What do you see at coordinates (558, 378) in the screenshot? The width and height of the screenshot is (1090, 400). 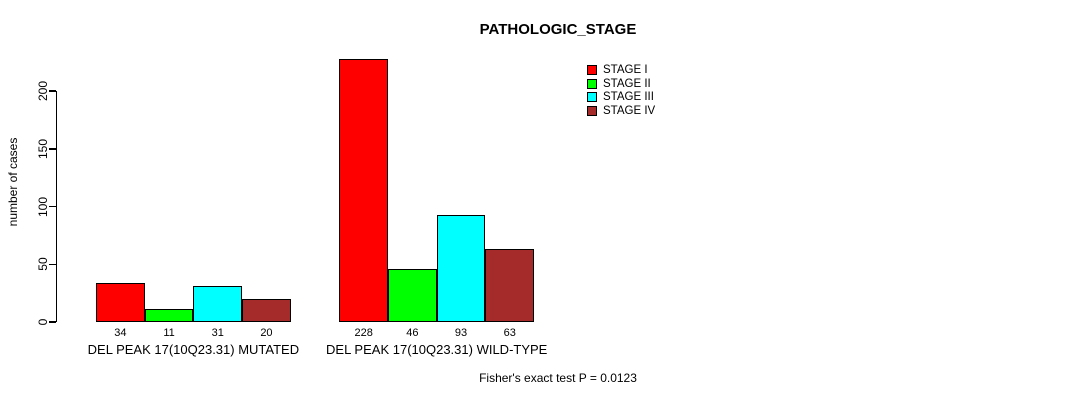 I see `footnote-text: Fisher's exact test P = 0.0123` at bounding box center [558, 378].